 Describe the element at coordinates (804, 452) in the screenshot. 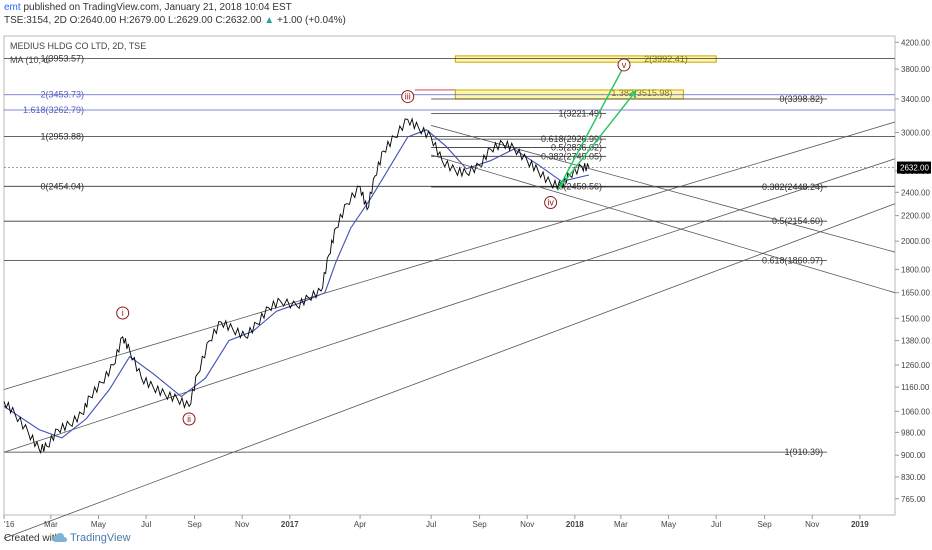

I see `fib-label-14: 1(910.39)` at that location.